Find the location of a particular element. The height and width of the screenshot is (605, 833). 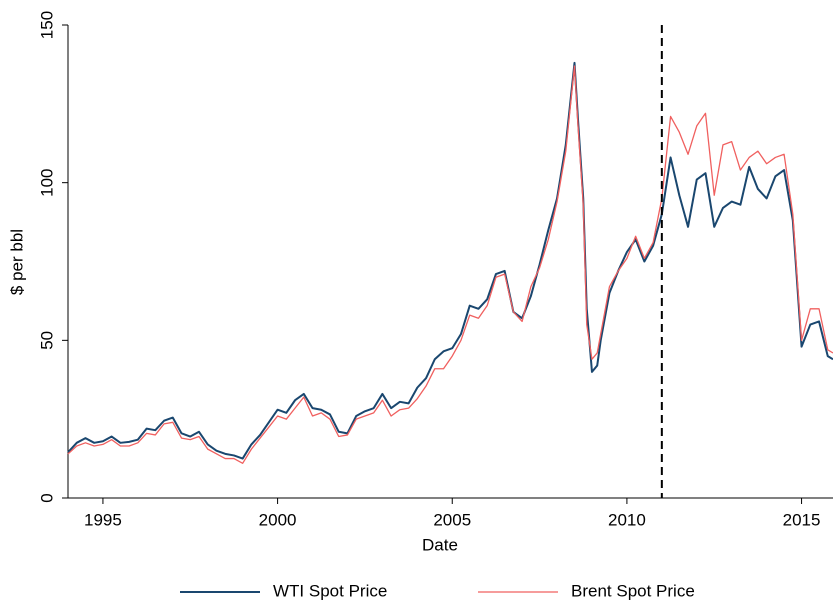

y-axis-label: $ per bbl is located at coordinates (16, 262).